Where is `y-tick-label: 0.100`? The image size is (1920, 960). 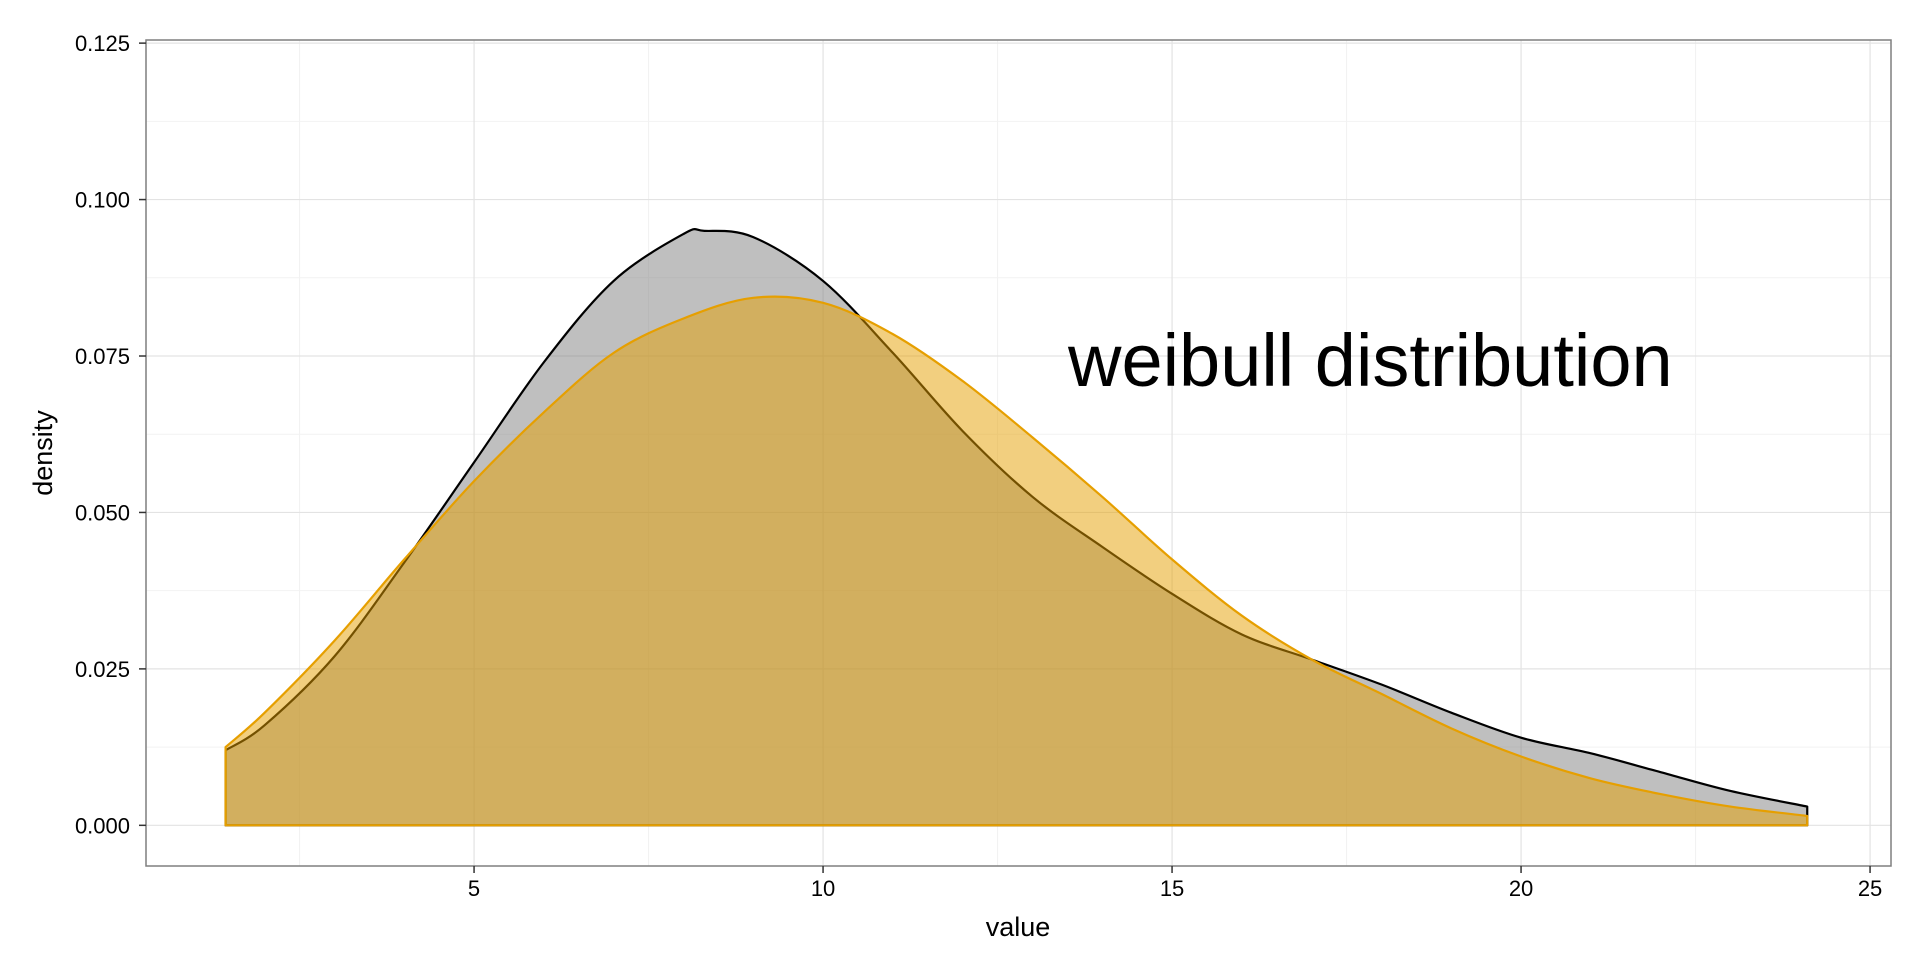 y-tick-label: 0.100 is located at coordinates (102, 200).